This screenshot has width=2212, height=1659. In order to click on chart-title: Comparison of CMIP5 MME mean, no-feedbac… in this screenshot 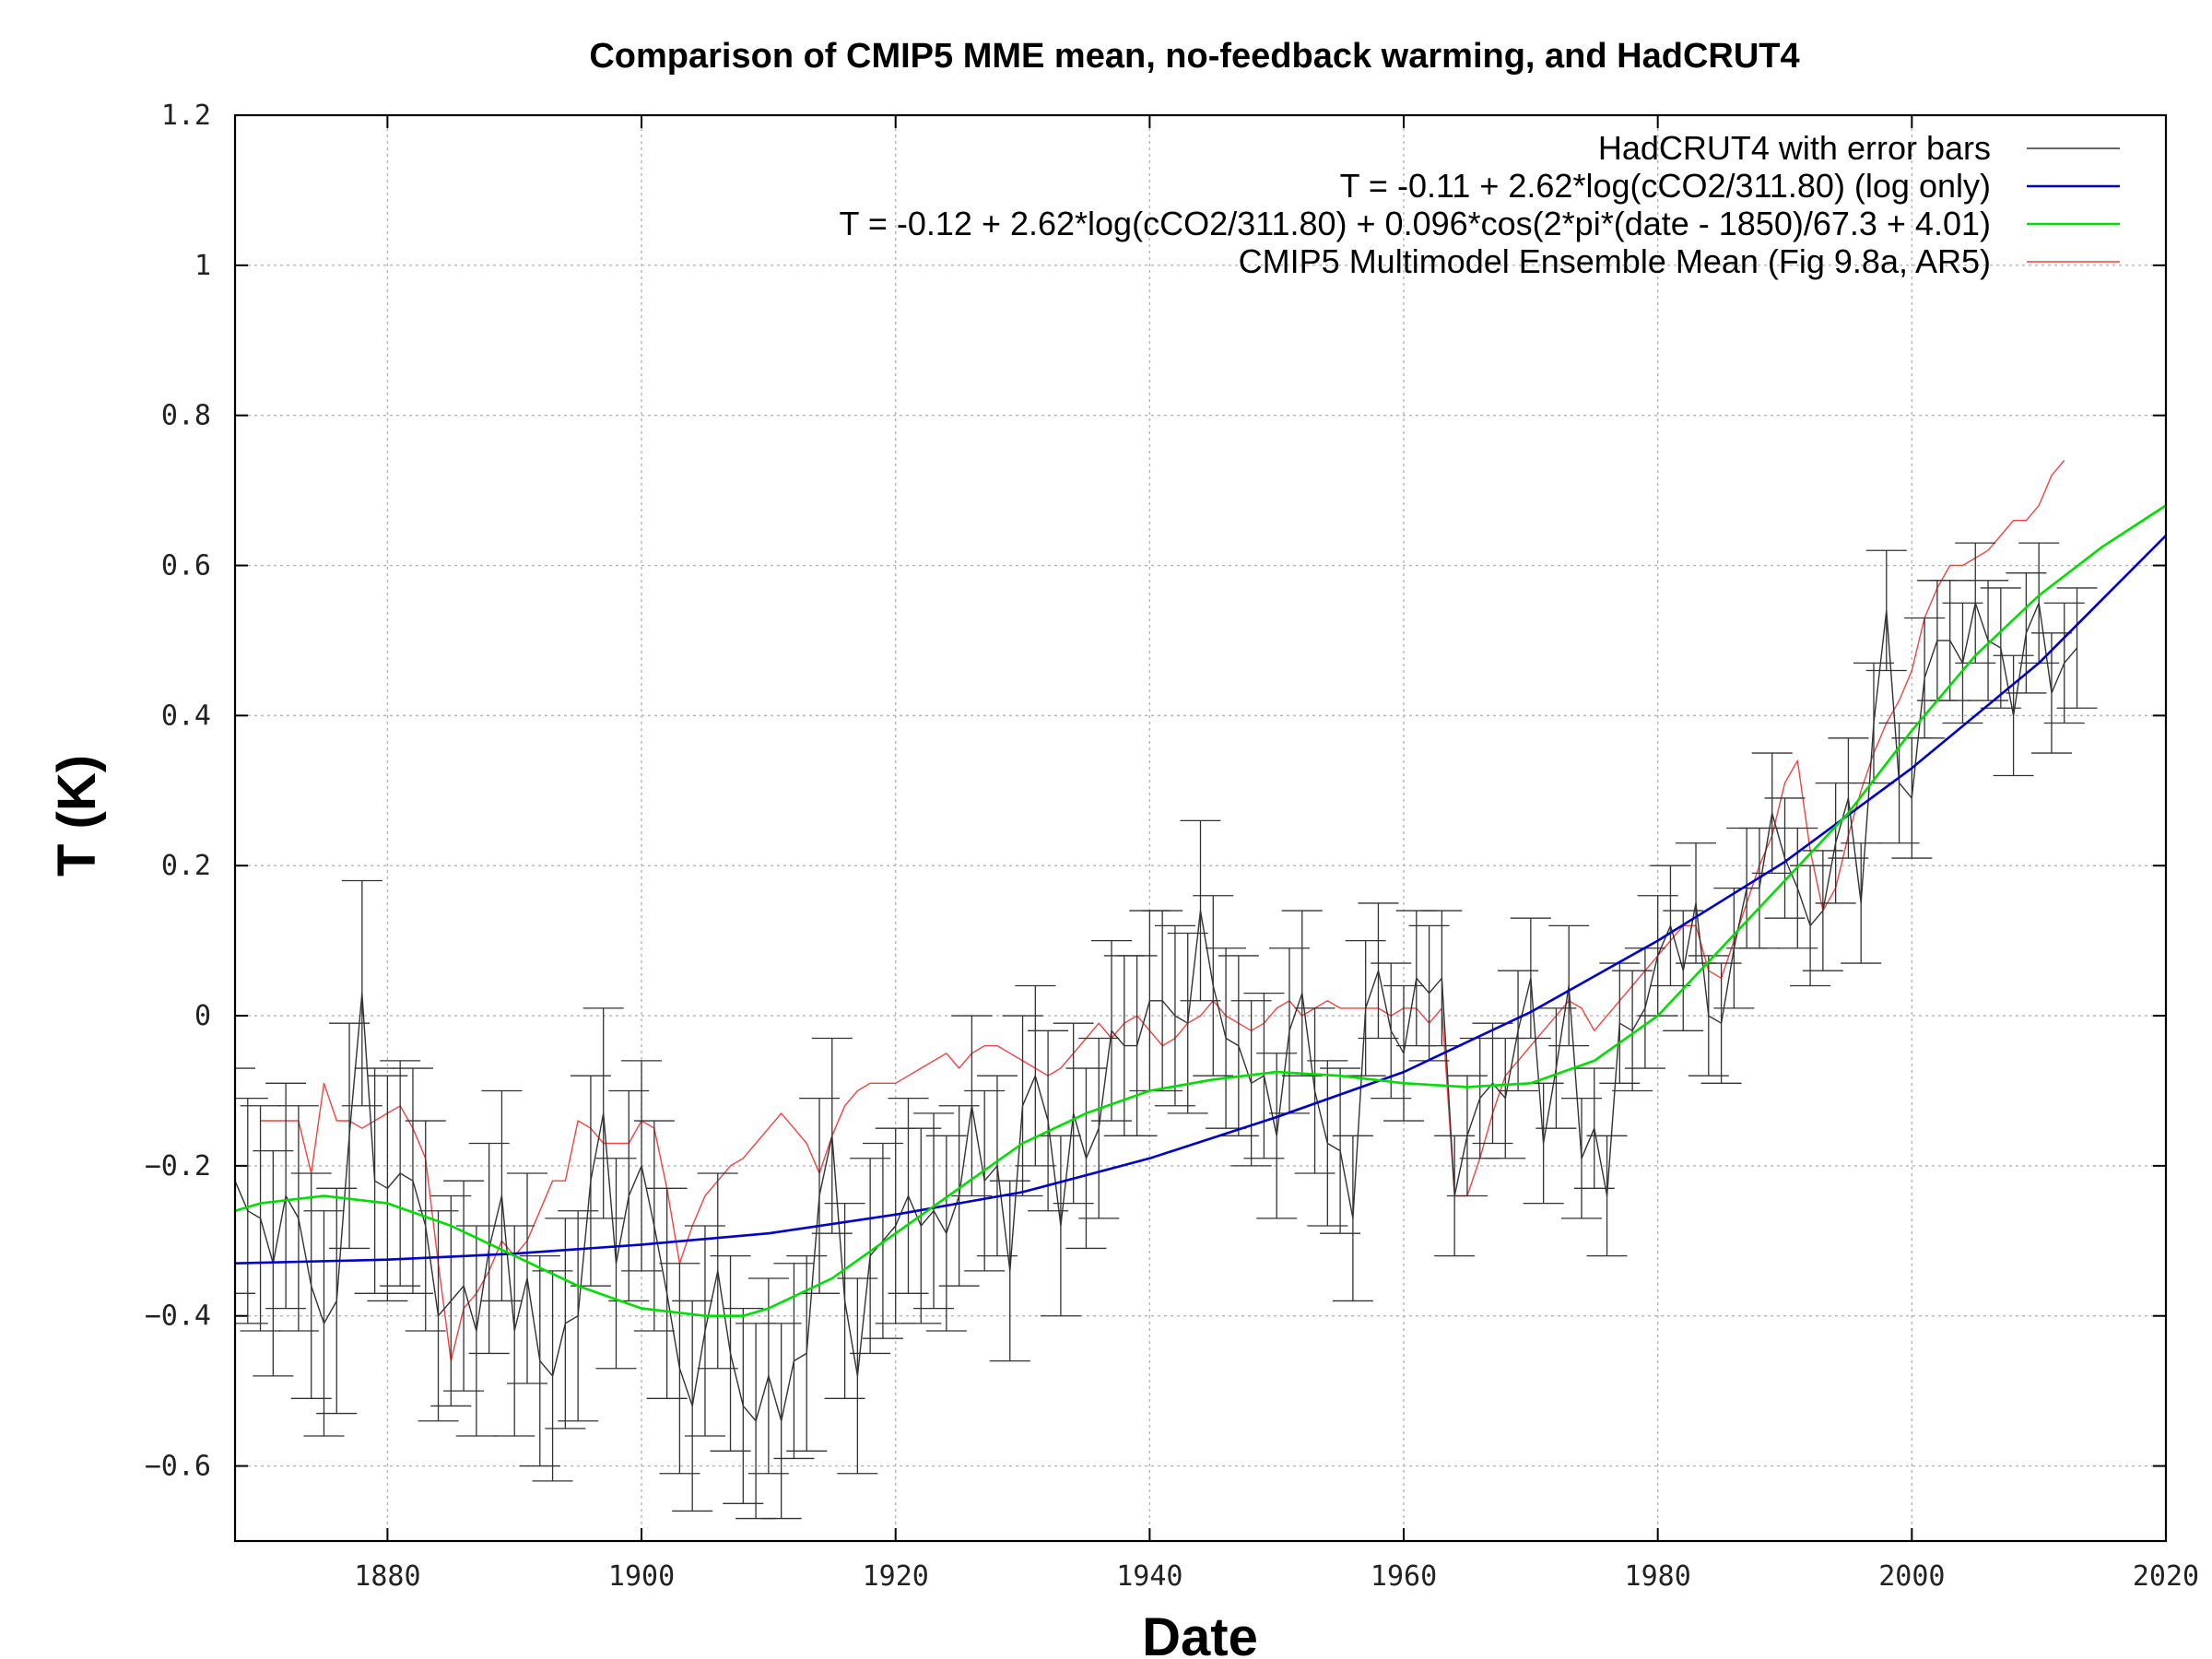, I will do `click(1194, 56)`.